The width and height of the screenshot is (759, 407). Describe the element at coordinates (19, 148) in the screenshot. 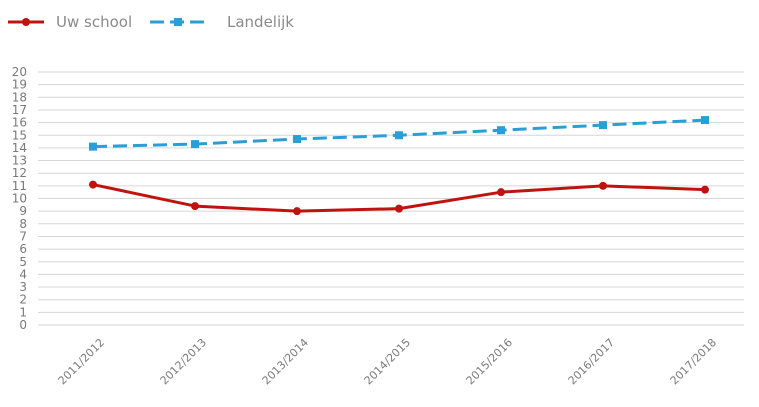

I see `y-tick-label: 14` at that location.